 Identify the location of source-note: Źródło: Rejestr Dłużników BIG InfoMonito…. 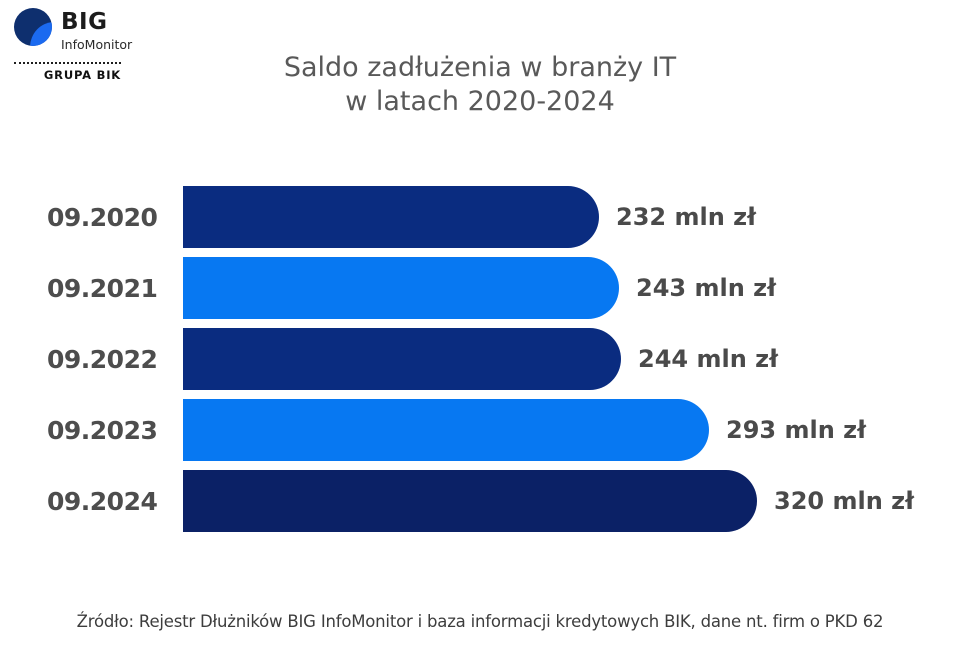
(480, 621).